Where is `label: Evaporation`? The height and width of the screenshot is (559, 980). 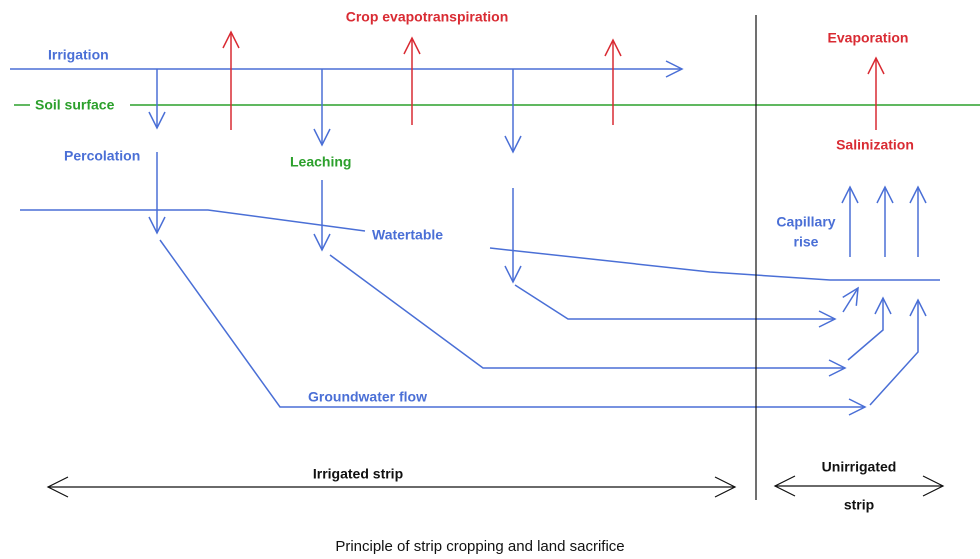 label: Evaporation is located at coordinates (868, 38).